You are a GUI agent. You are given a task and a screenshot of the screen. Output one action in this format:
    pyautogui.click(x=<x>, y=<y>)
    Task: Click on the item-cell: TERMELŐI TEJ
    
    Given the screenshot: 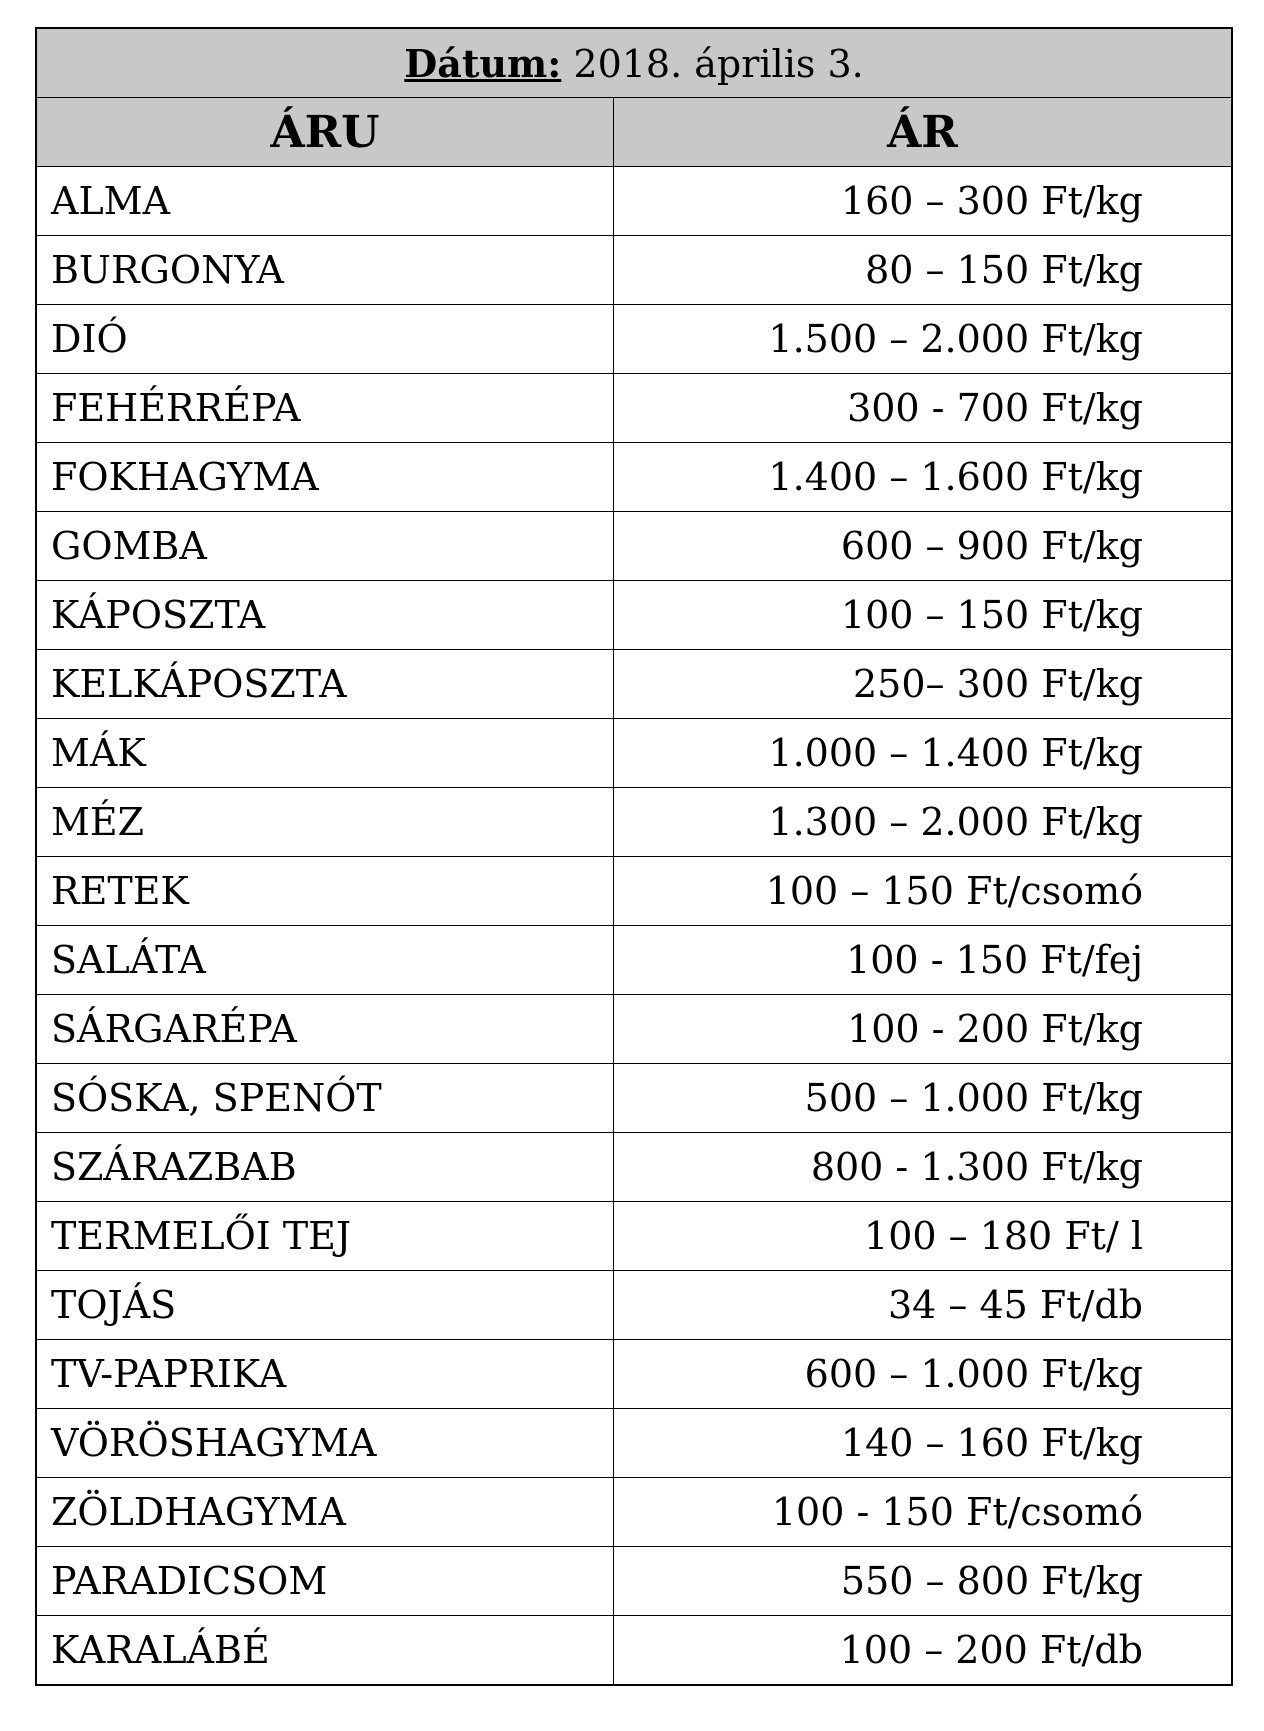 What is the action you would take?
    pyautogui.click(x=324, y=1236)
    